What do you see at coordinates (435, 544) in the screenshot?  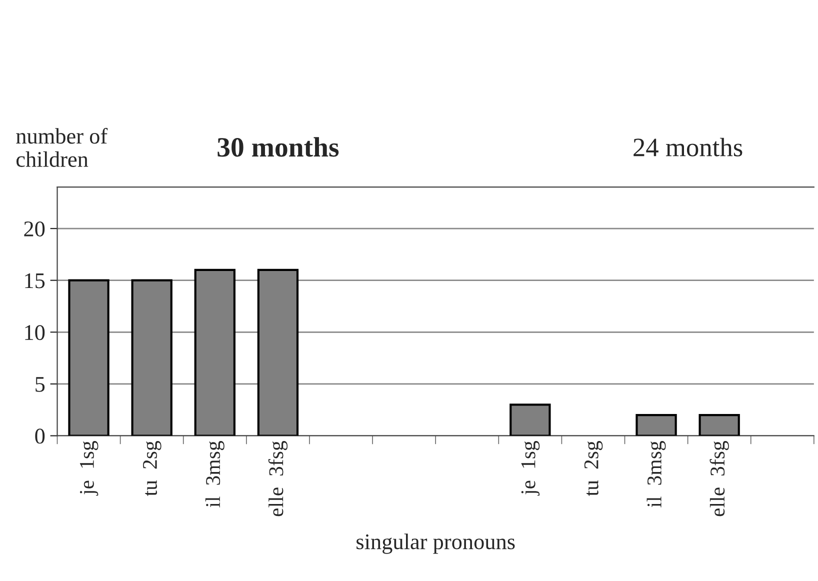 I see `x-axis-title: singular pronouns` at bounding box center [435, 544].